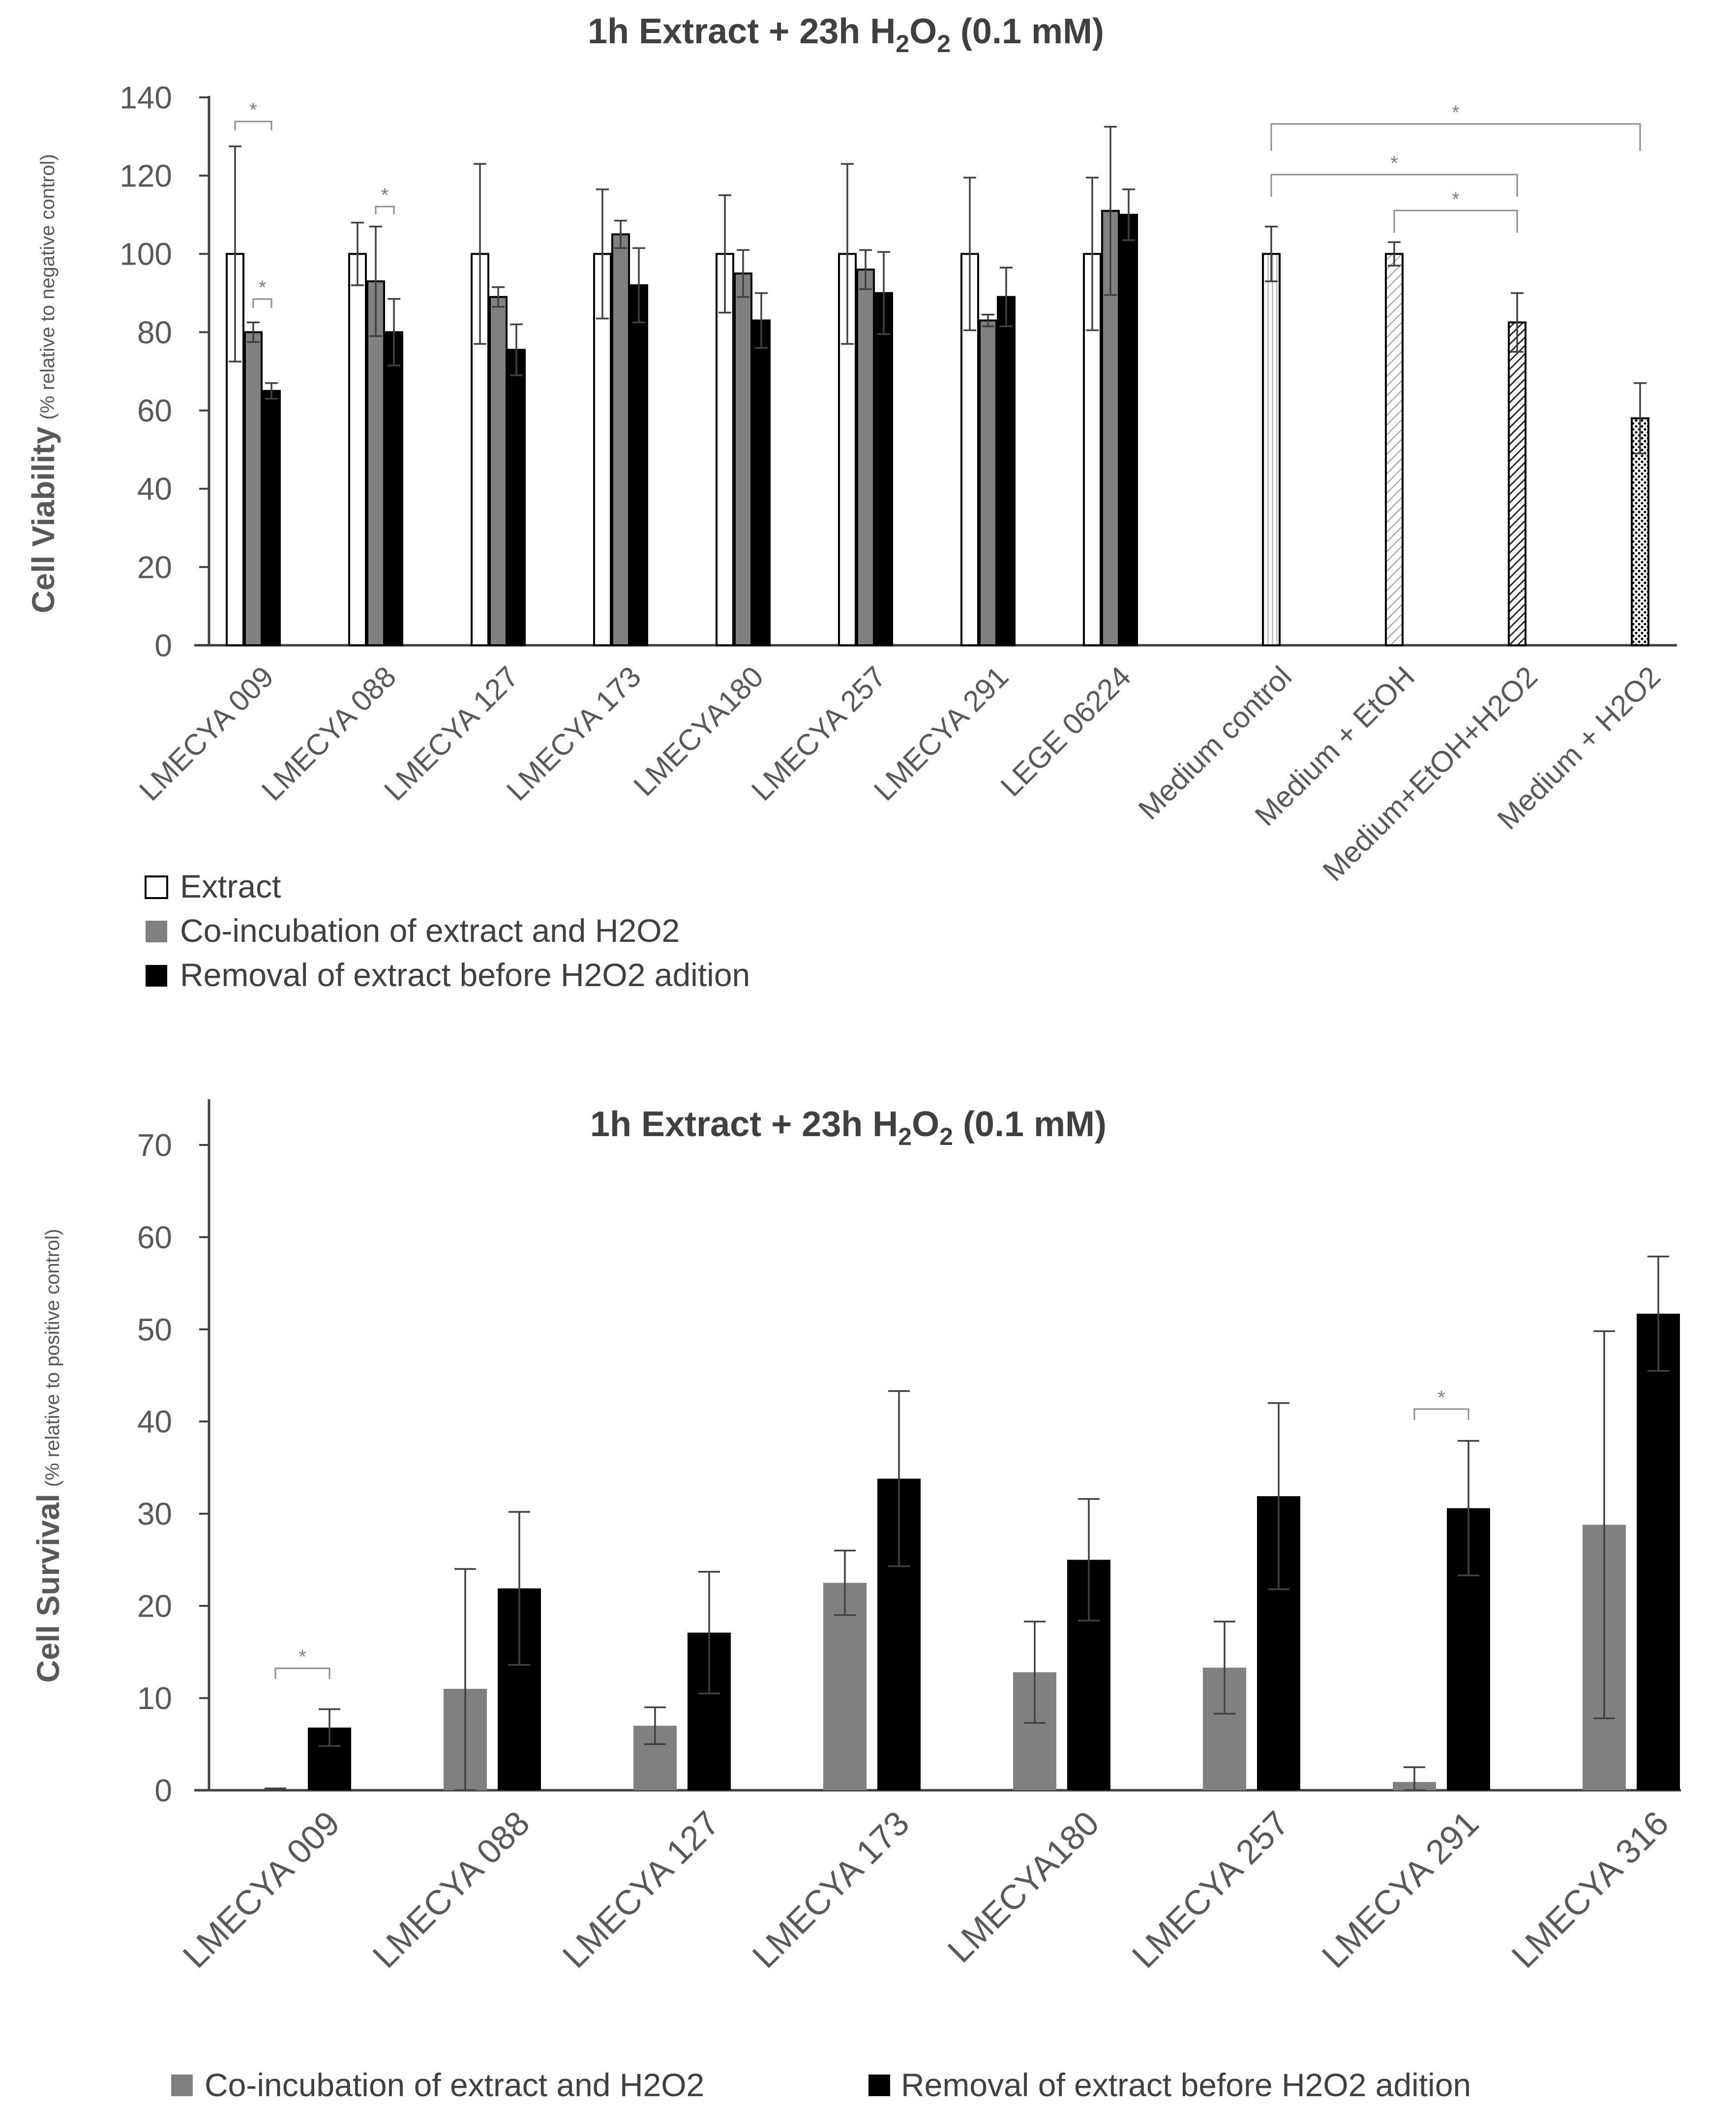  Describe the element at coordinates (156, 931) in the screenshot. I see `legend-coincubation-swatch` at that location.